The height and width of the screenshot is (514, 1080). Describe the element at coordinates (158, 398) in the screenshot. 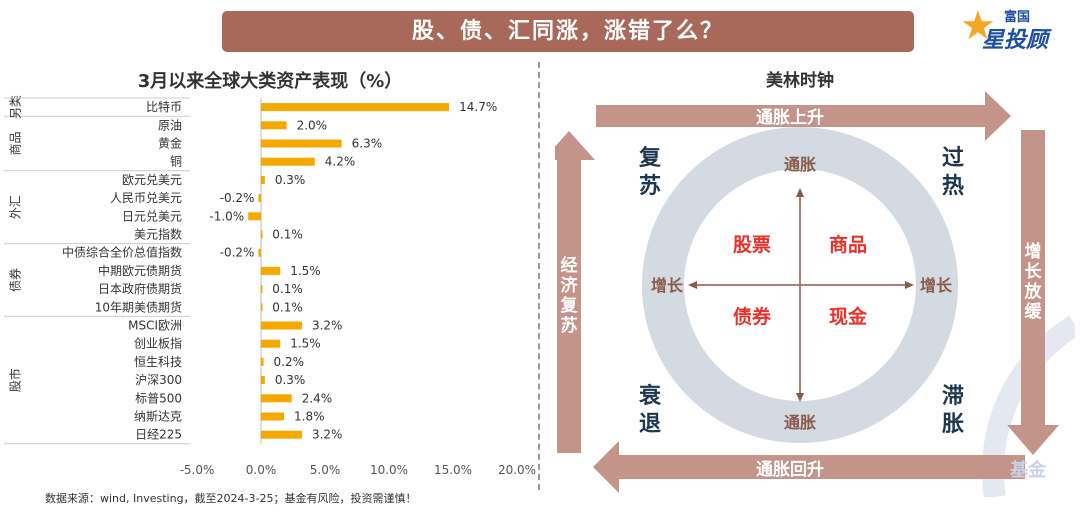

I see `category-label: 标普500` at that location.